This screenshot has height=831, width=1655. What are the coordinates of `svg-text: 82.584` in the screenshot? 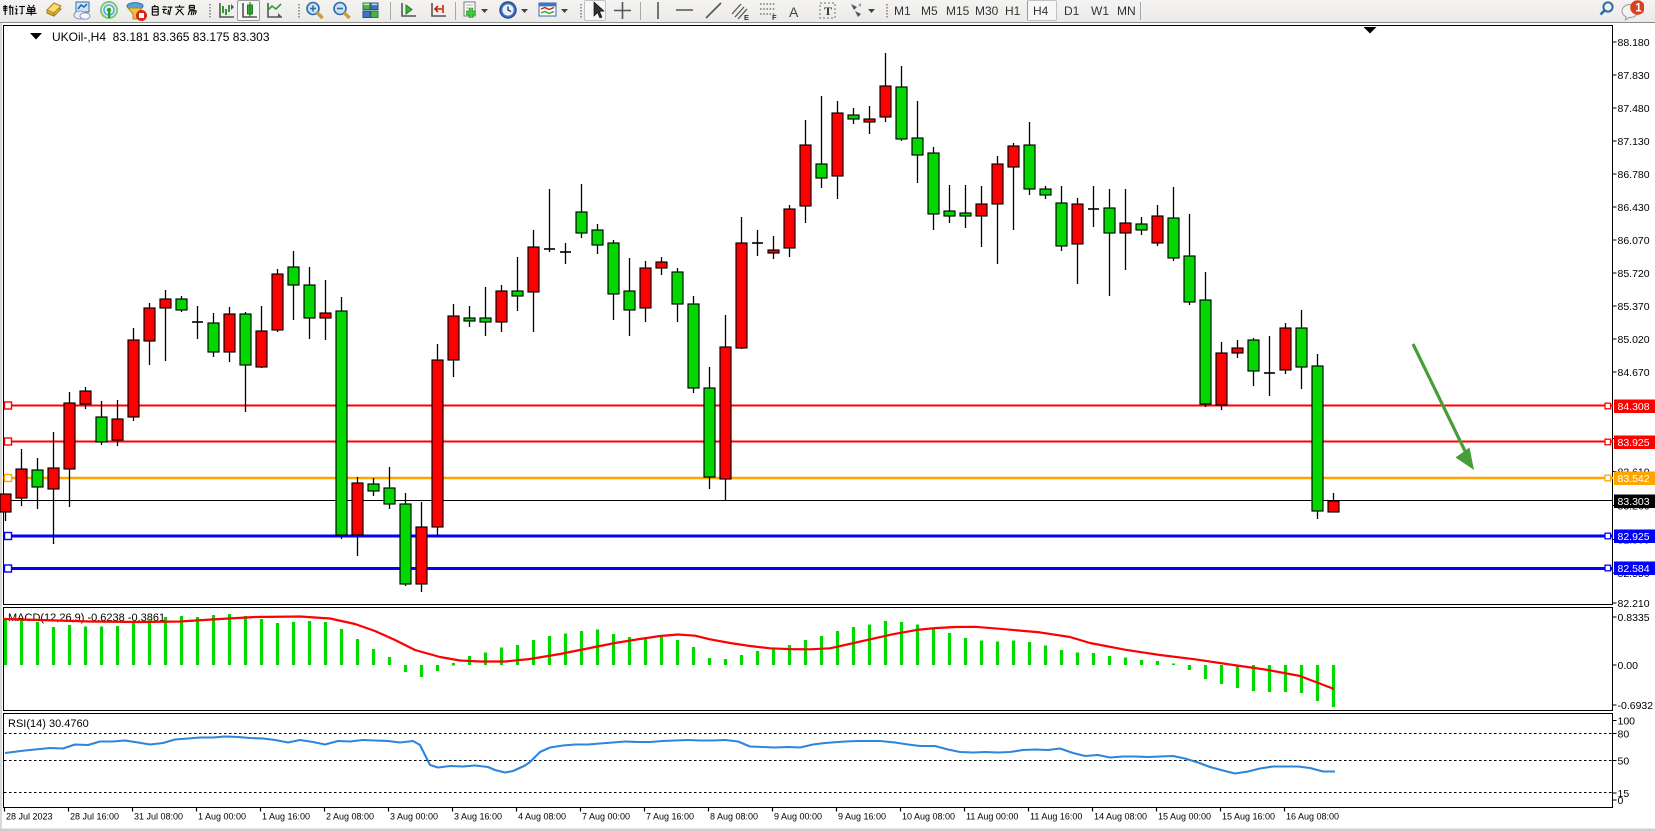 It's located at (1634, 569).